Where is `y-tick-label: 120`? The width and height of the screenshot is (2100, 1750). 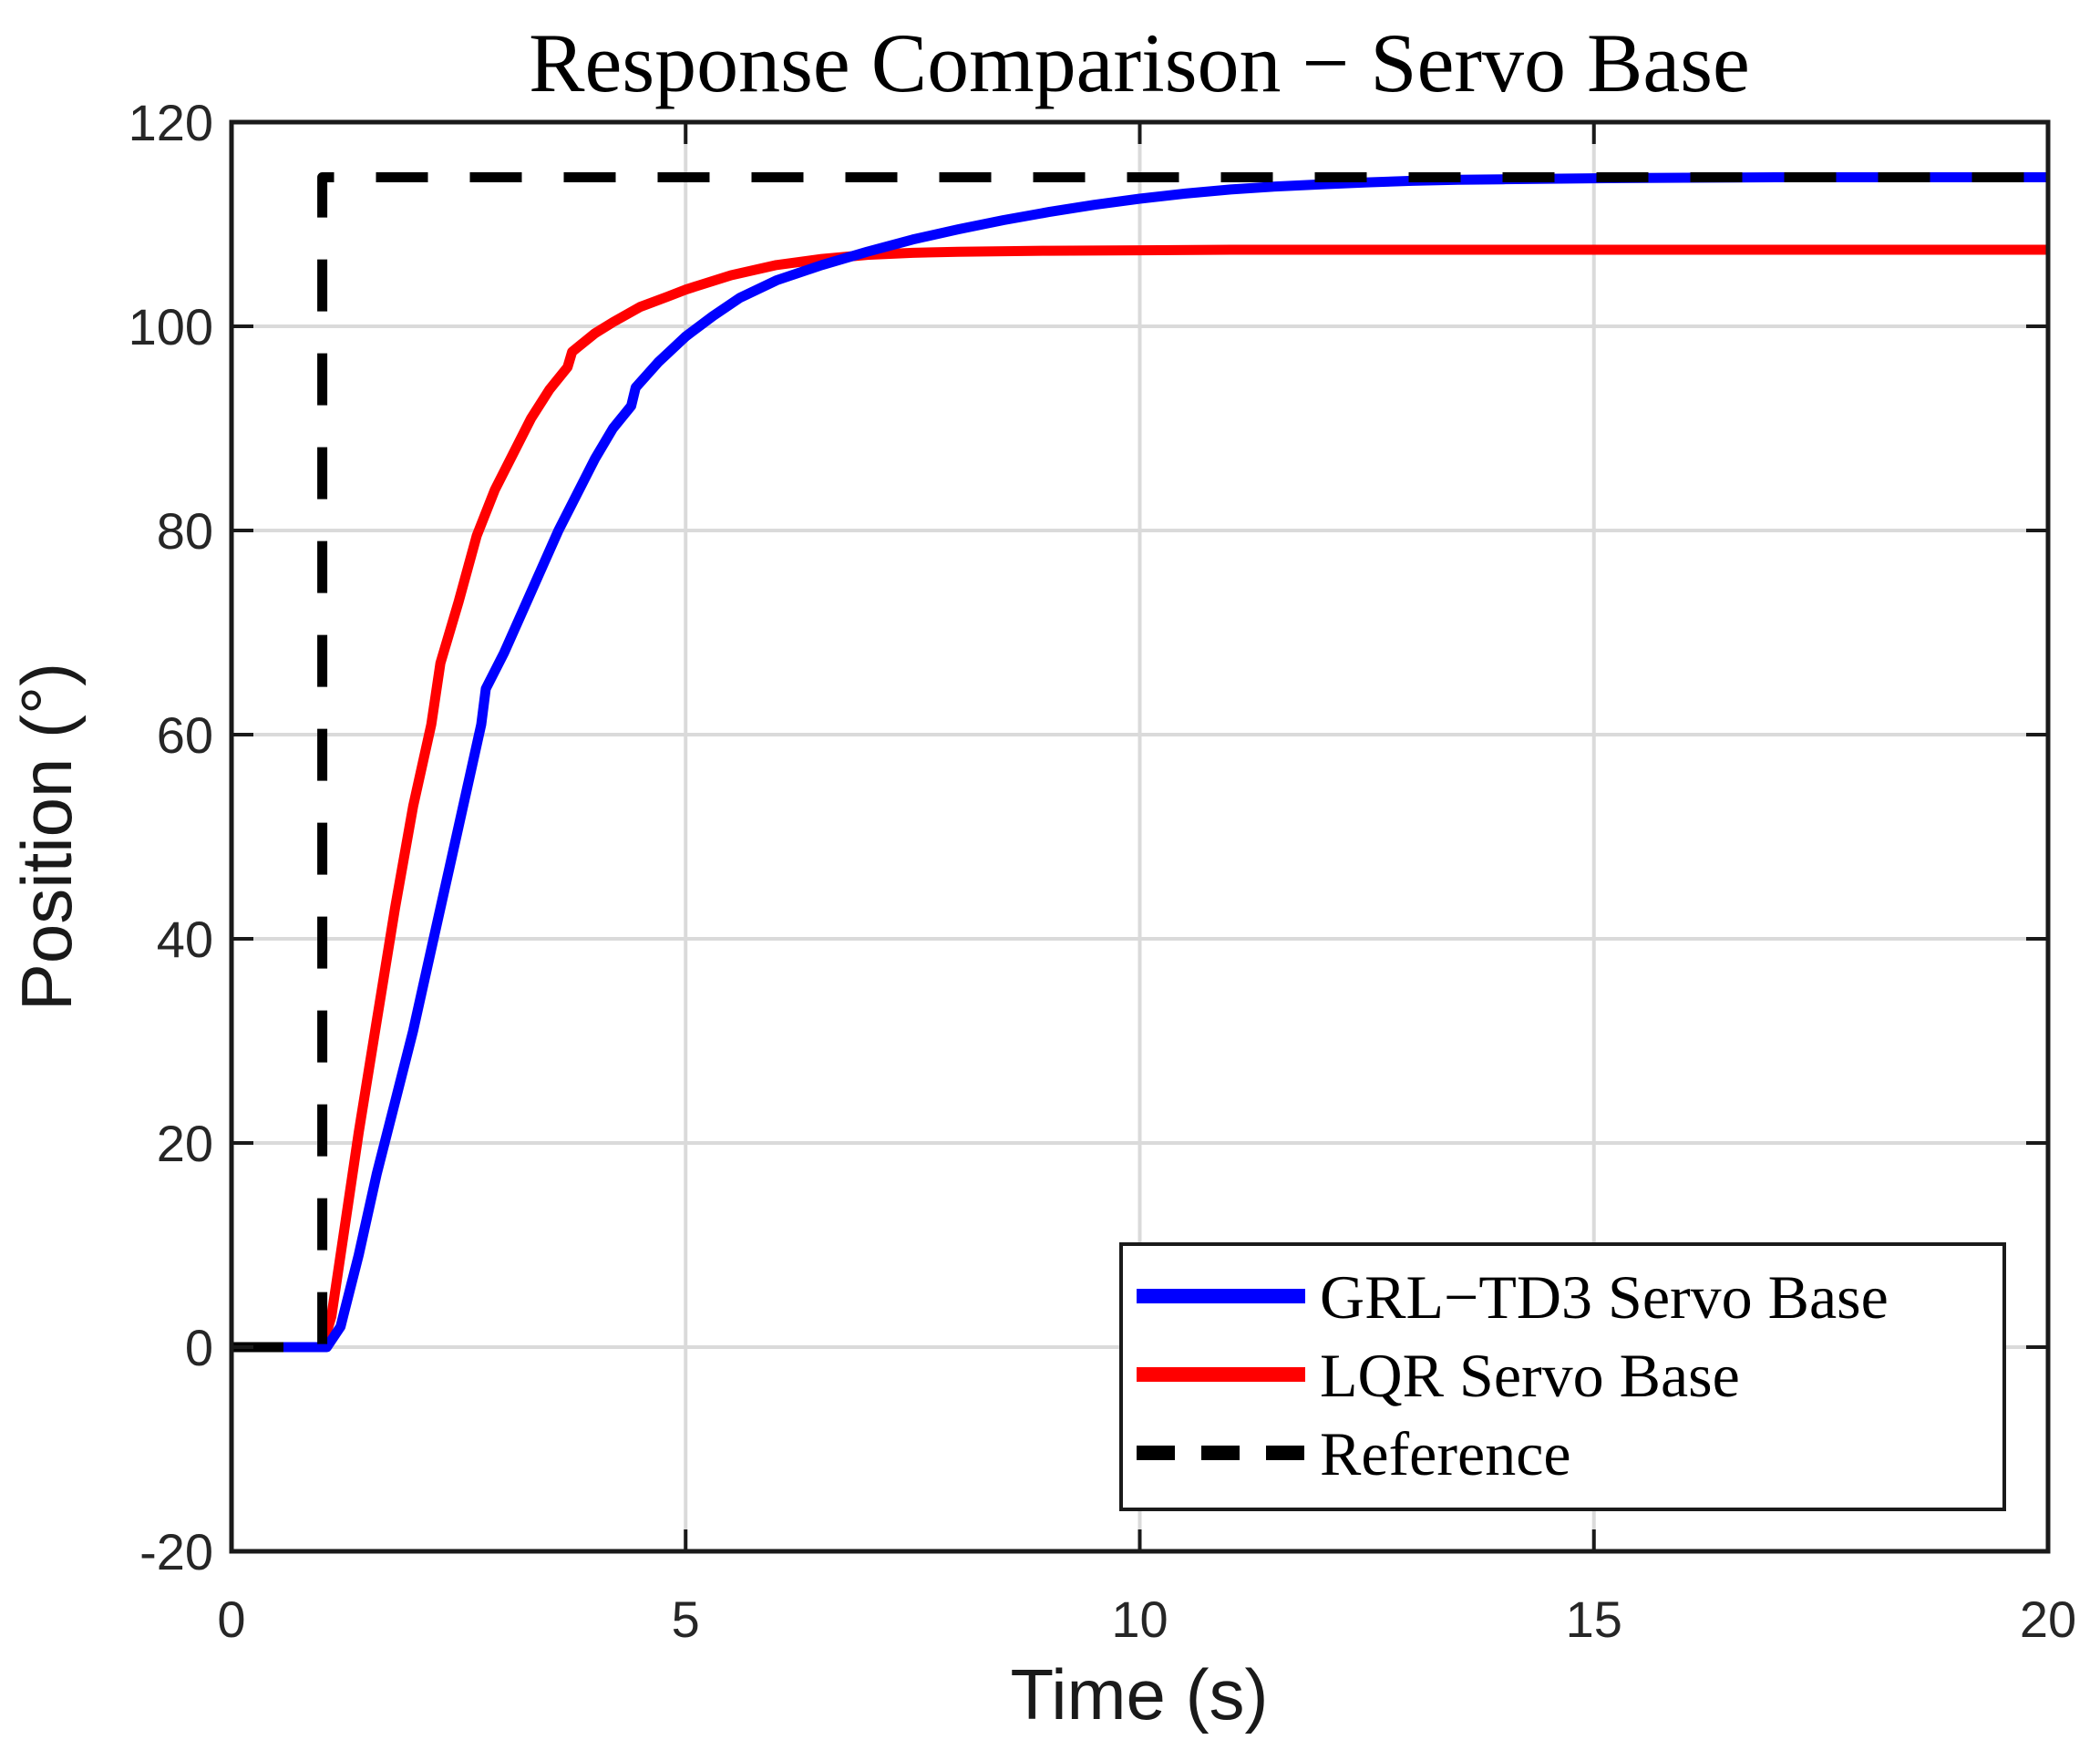
y-tick-label: 120 is located at coordinates (171, 123).